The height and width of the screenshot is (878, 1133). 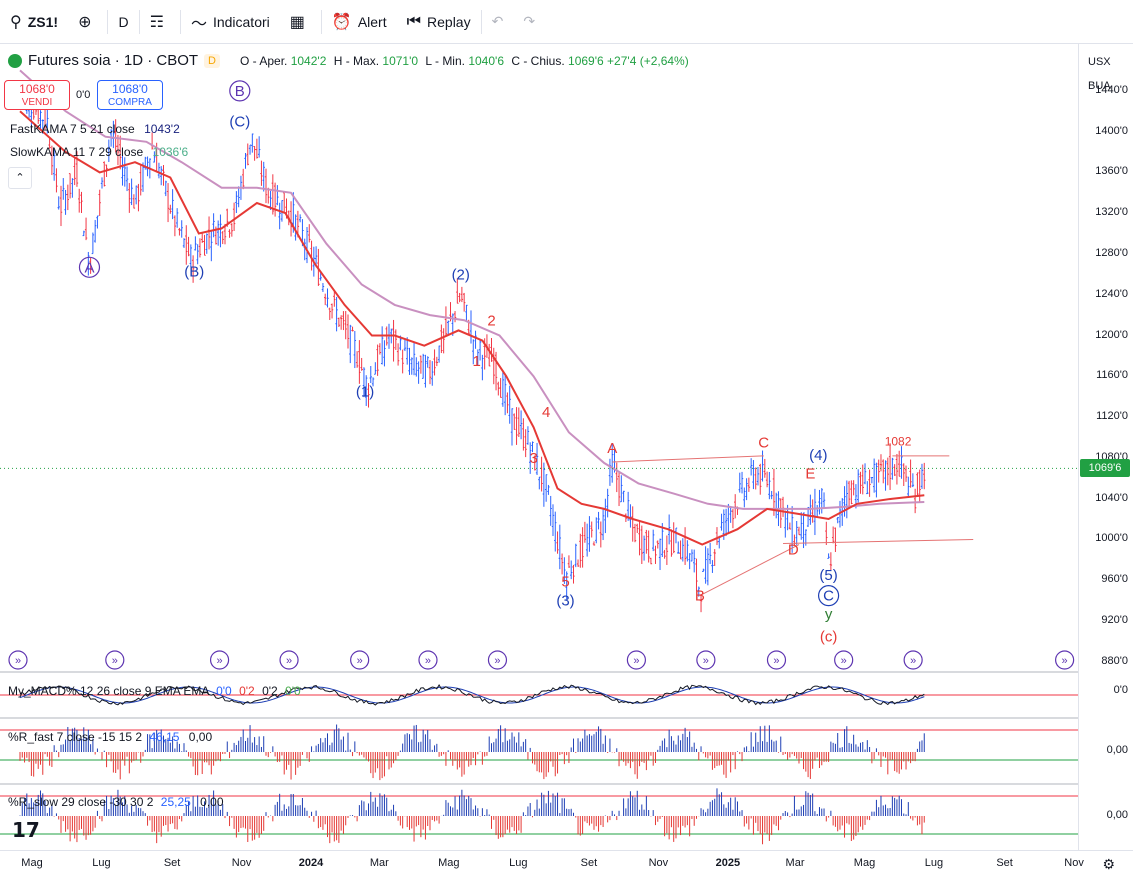 I want to click on macd-axis-value: 0'0, so click(x=1120, y=690).